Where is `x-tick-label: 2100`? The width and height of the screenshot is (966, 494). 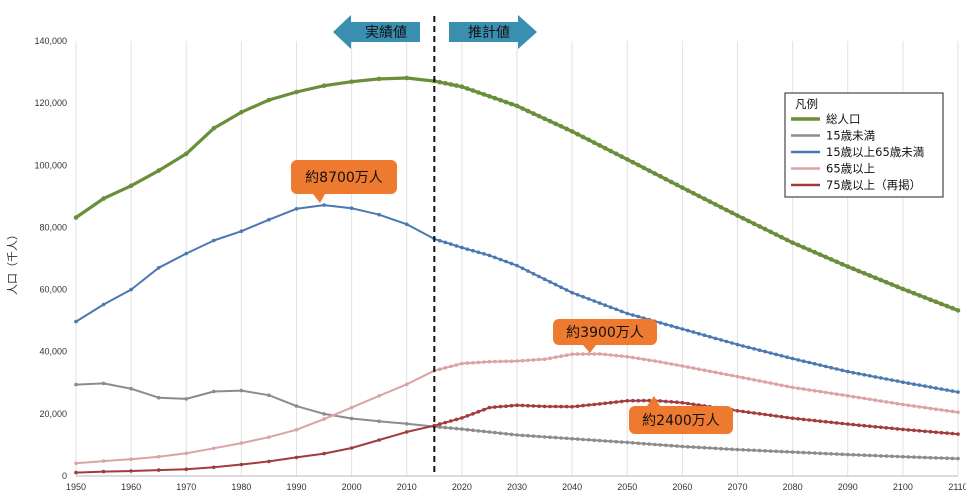 x-tick-label: 2100 is located at coordinates (903, 487).